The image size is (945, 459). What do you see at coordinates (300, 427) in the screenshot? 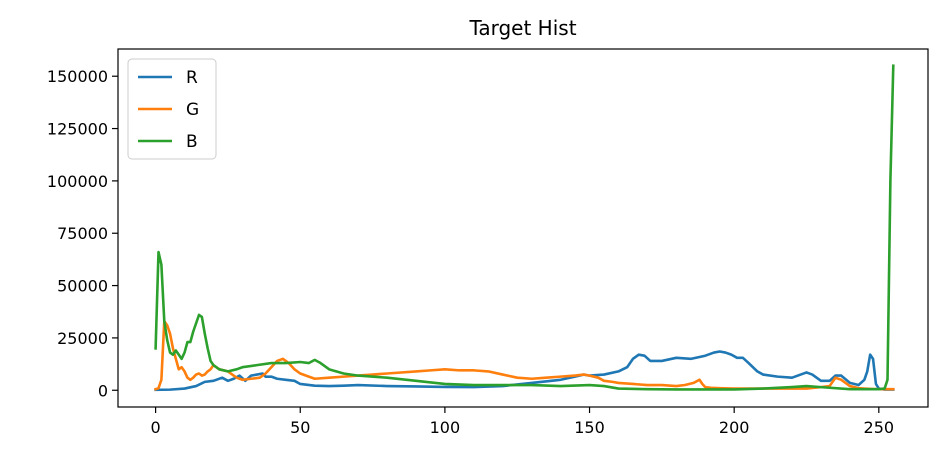
I see `x-tick-label: 50` at bounding box center [300, 427].